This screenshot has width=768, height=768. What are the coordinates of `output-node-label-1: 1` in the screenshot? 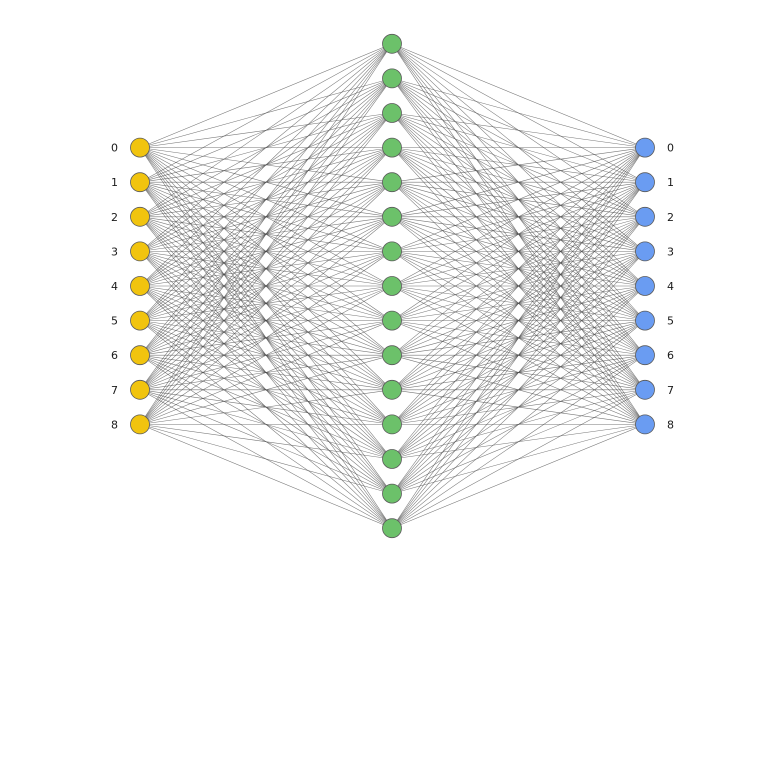 It's located at (670, 182).